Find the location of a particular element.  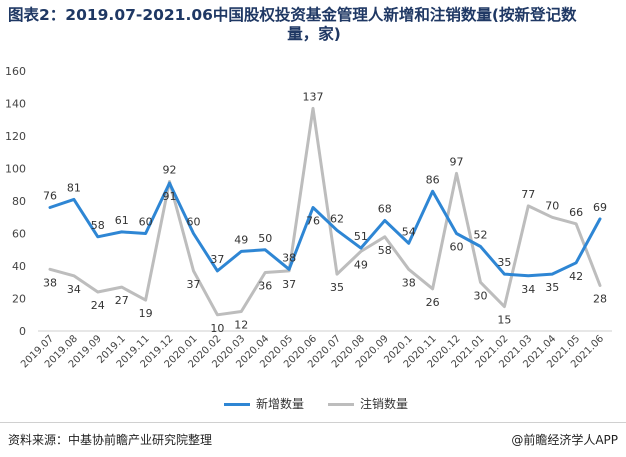

data-label-cancel: 34 is located at coordinates (74, 289).